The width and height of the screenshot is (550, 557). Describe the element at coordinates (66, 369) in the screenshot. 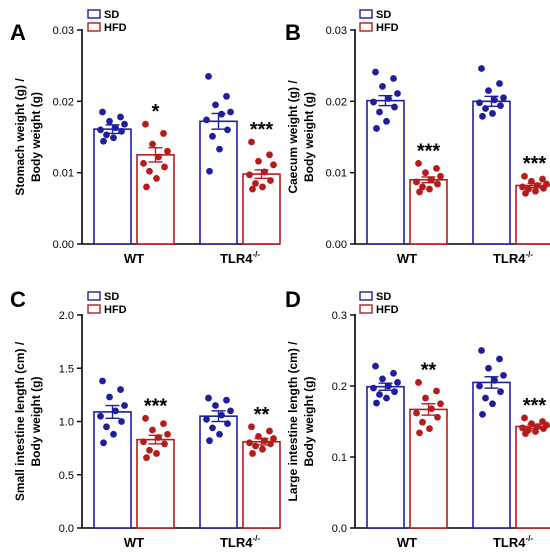

I see `y-tick-label: 1.5` at that location.